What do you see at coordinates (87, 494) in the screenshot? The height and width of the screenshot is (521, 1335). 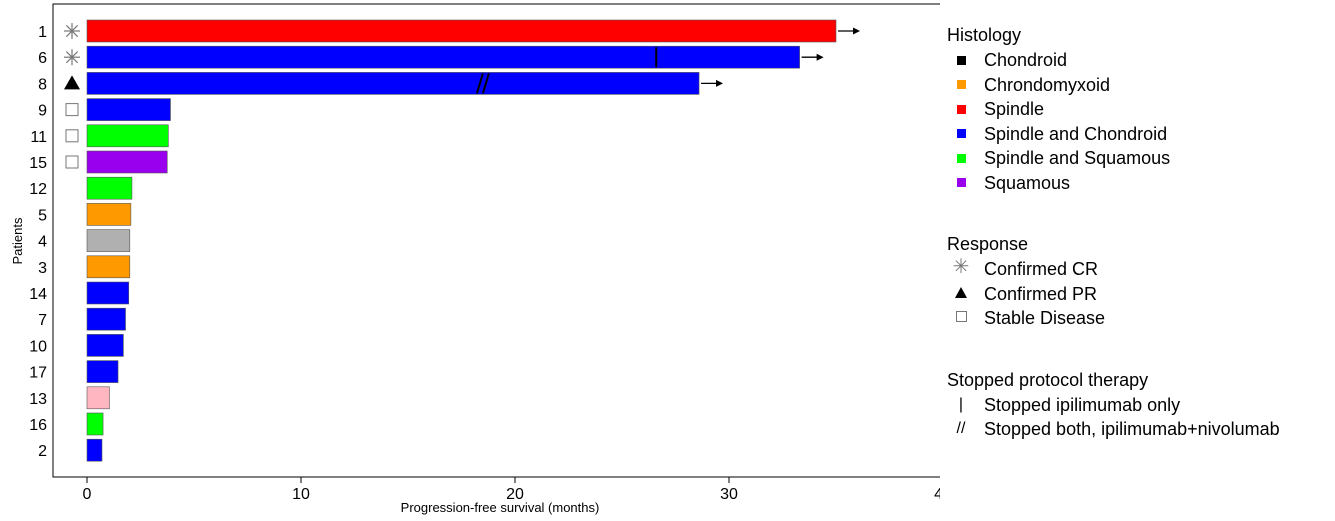 I see `x-tick-label: 0` at bounding box center [87, 494].